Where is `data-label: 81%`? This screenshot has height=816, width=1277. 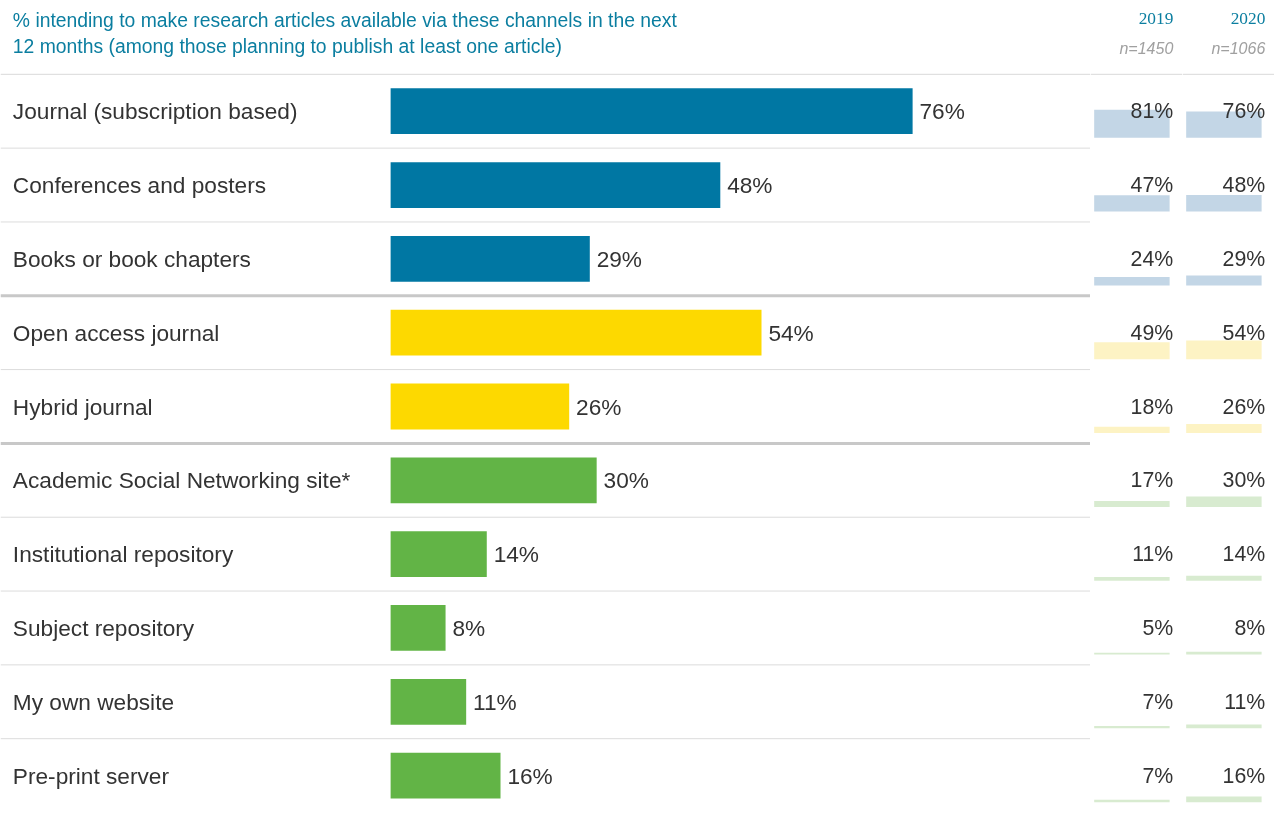 data-label: 81% is located at coordinates (1152, 111).